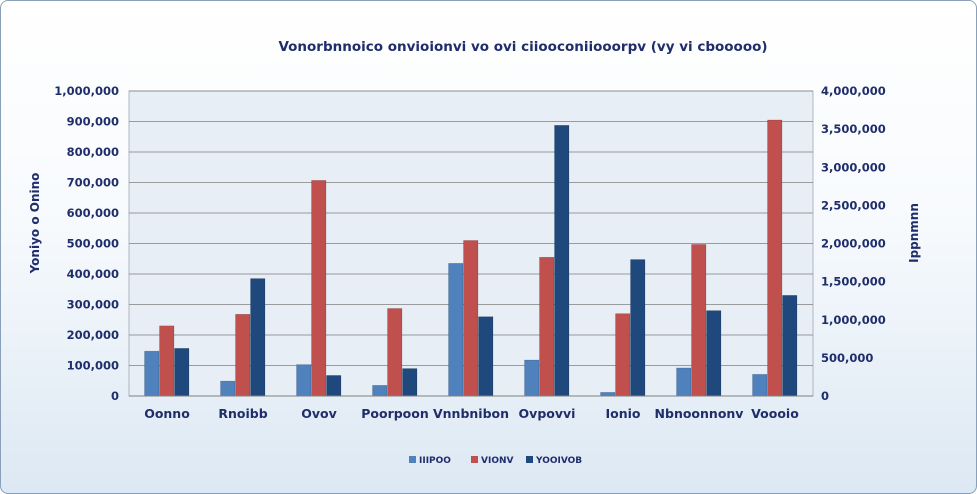 The width and height of the screenshot is (977, 494). I want to click on legend-label: IIIPOO, so click(435, 461).